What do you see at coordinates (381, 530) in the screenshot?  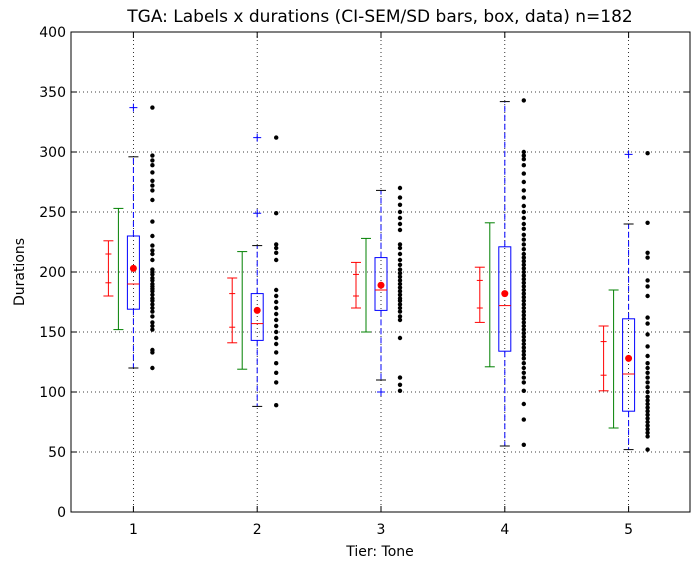 I see `x-tick-label: 3` at bounding box center [381, 530].